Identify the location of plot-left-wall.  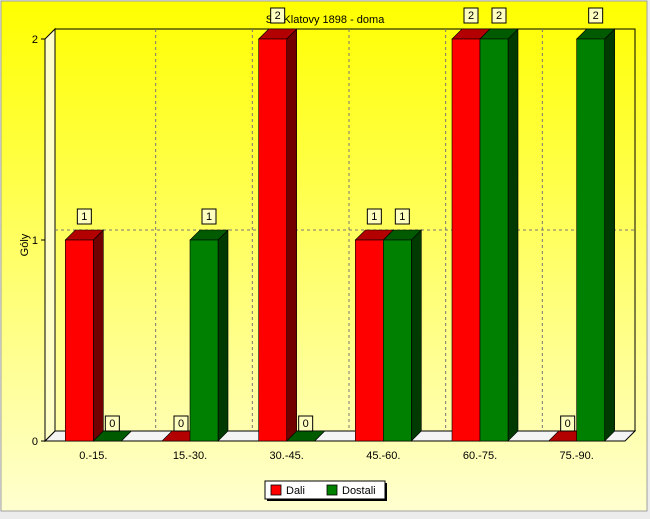
(50, 235).